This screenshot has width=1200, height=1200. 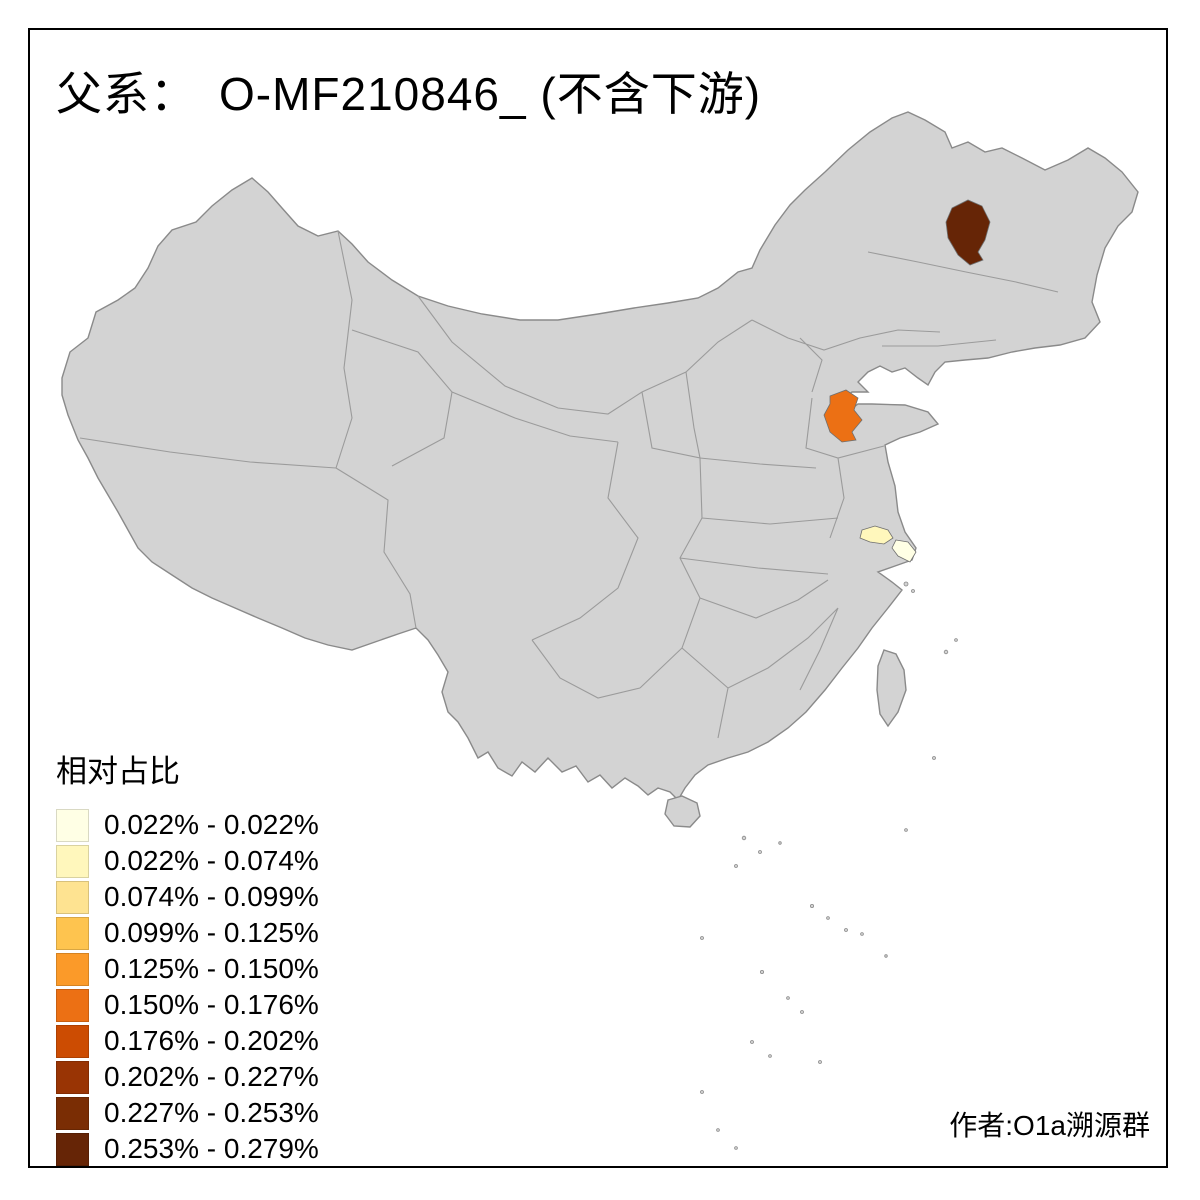 I want to click on map-title: 父系： O-MF210846_ (不含下游), so click(x=408, y=91).